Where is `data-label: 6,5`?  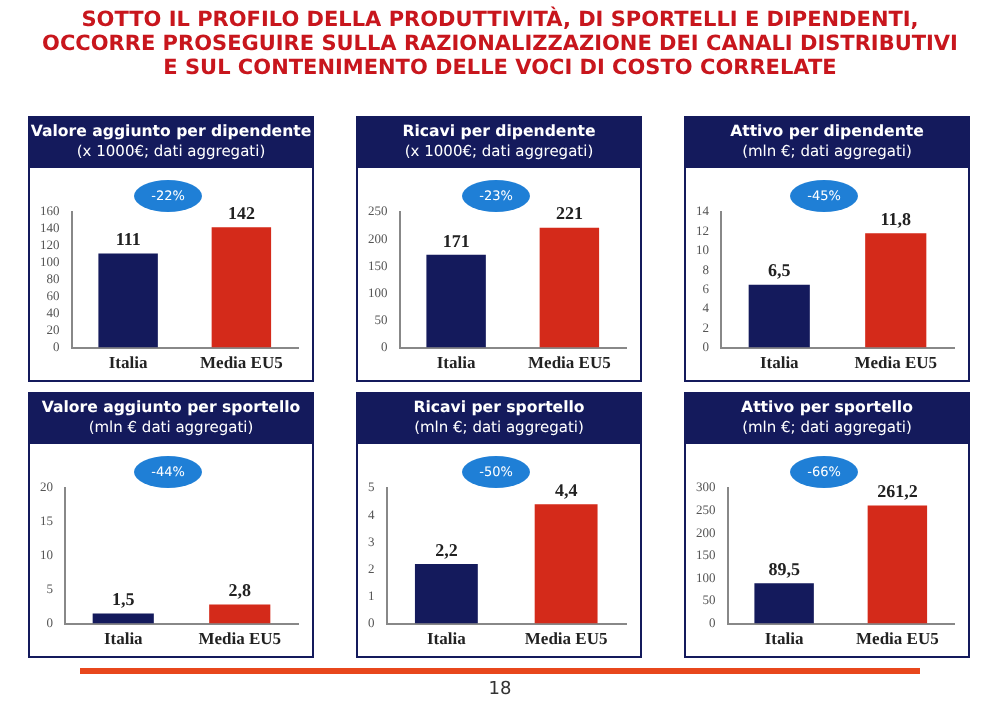 data-label: 6,5 is located at coordinates (780, 270).